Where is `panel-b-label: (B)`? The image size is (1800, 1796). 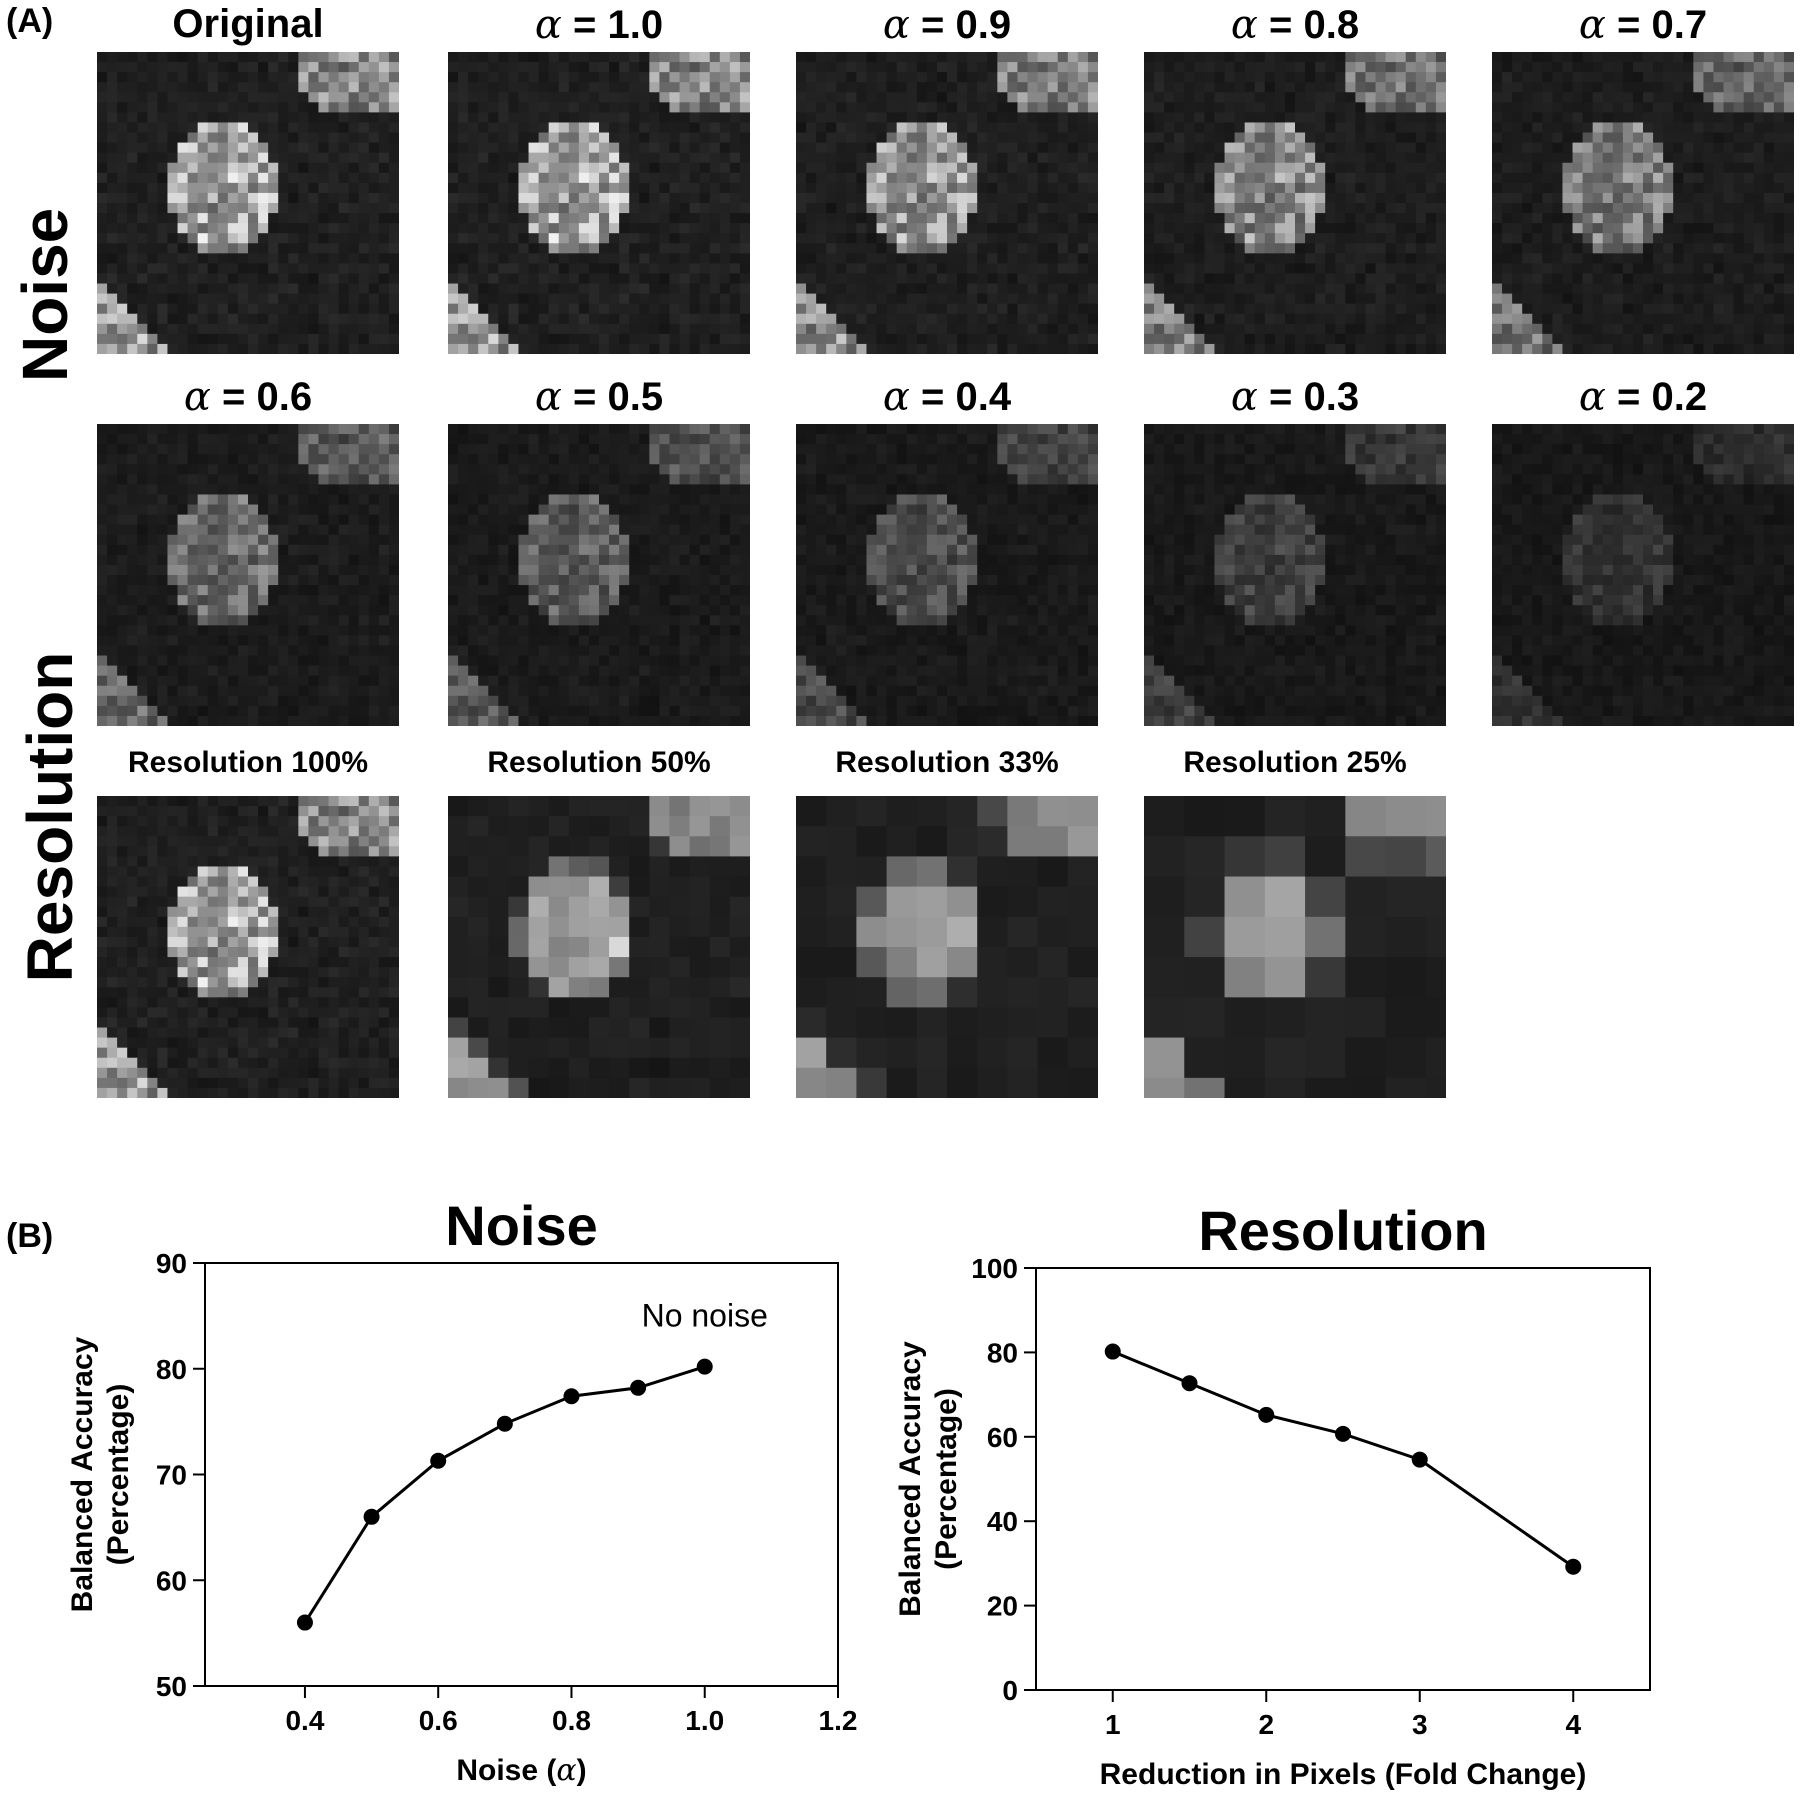
panel-b-label: (B) is located at coordinates (30, 1236).